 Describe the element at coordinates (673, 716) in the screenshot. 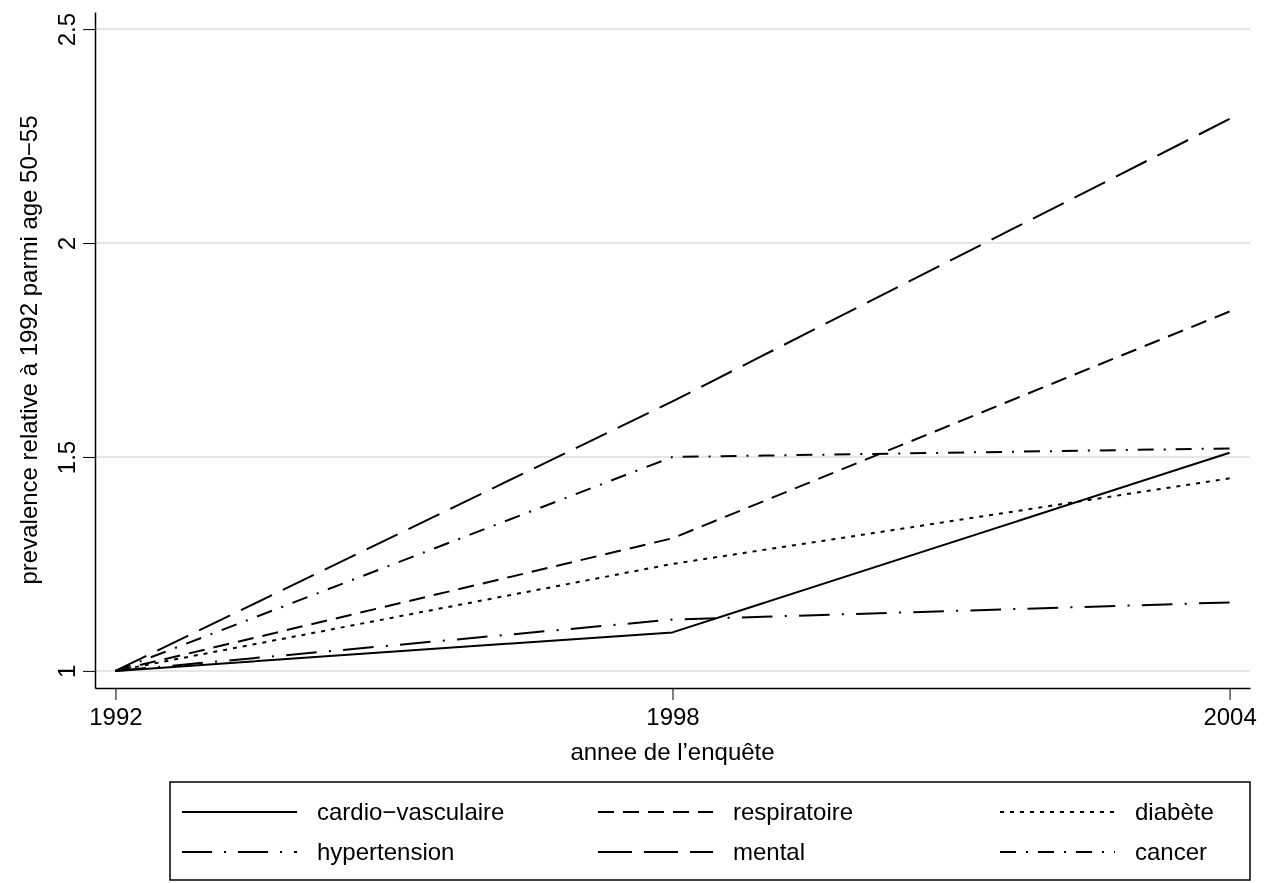

I see `x-tick-label: 1998` at that location.